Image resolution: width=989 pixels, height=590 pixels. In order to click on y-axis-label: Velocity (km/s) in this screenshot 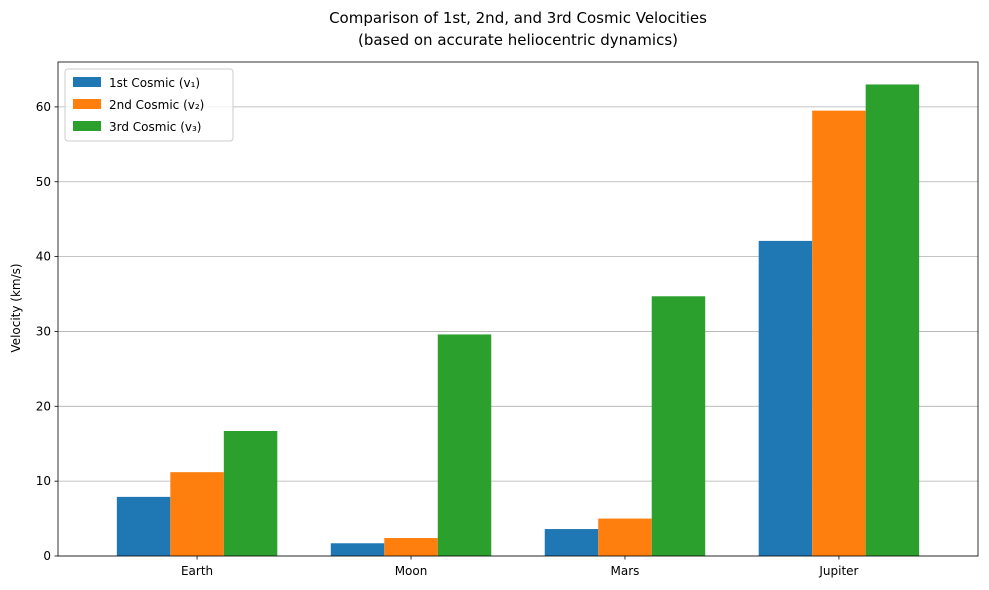, I will do `click(16, 307)`.